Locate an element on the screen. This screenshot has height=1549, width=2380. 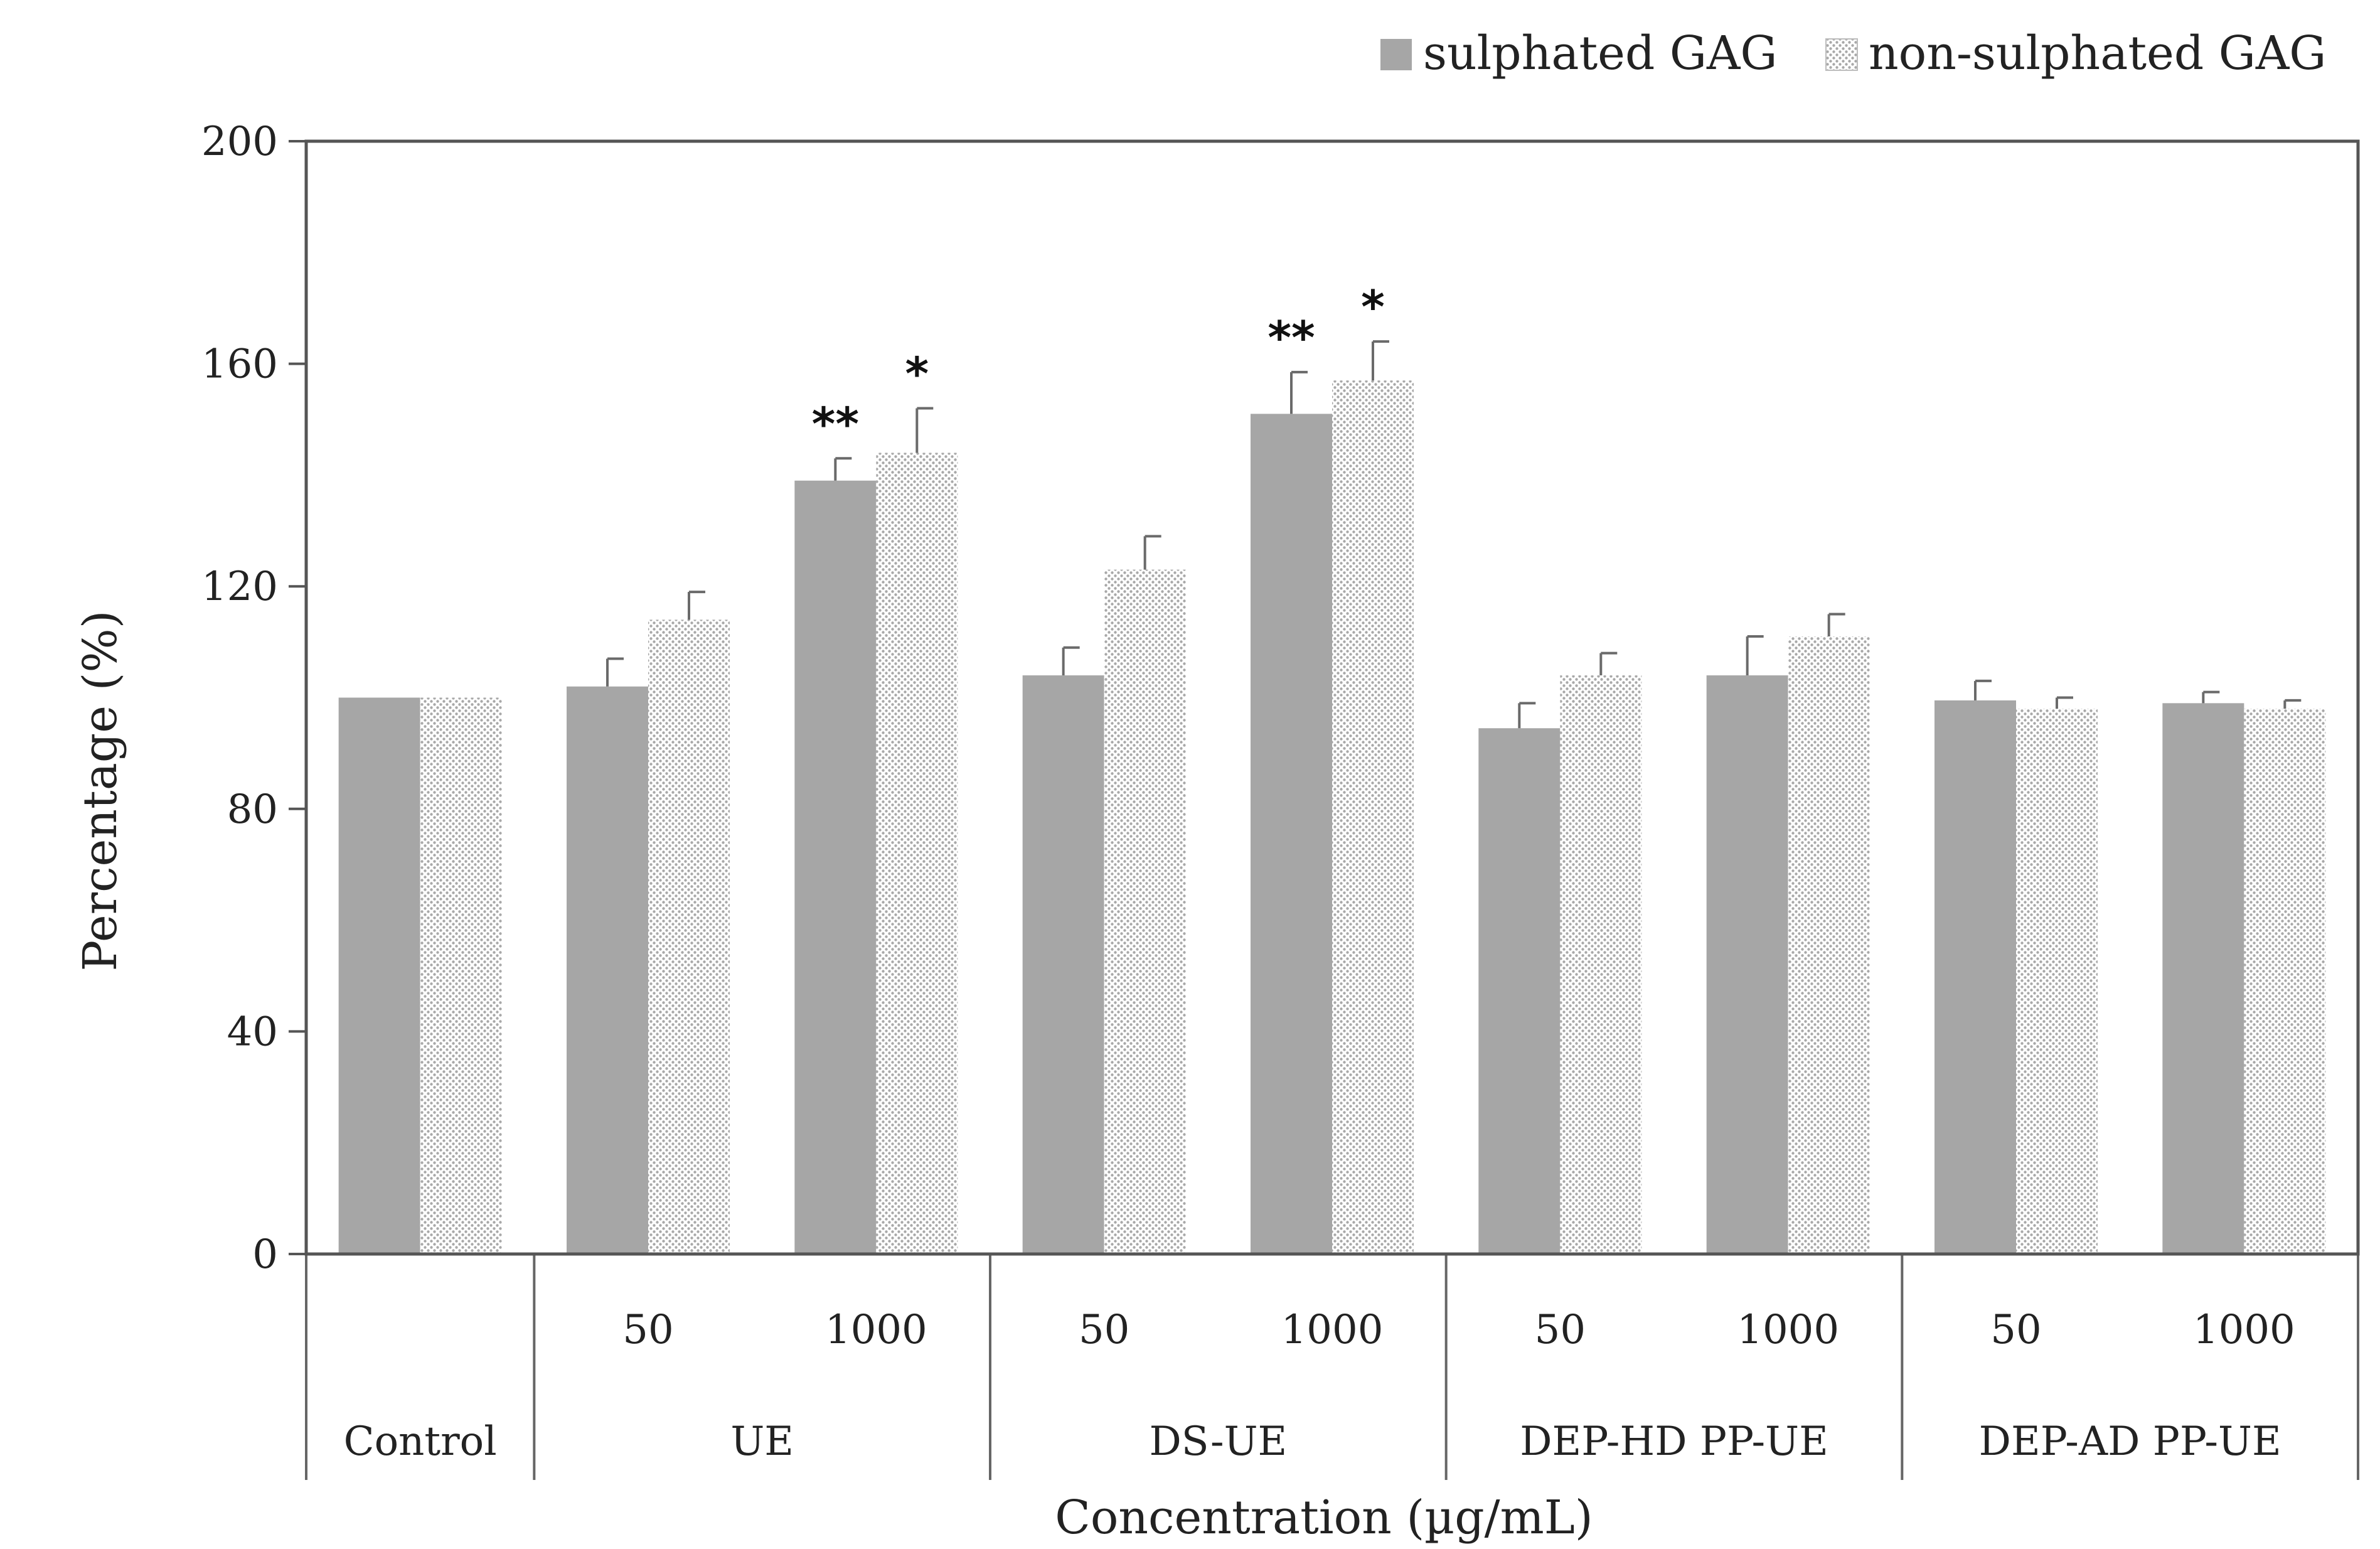
y-tick-label: 200 is located at coordinates (239, 142).